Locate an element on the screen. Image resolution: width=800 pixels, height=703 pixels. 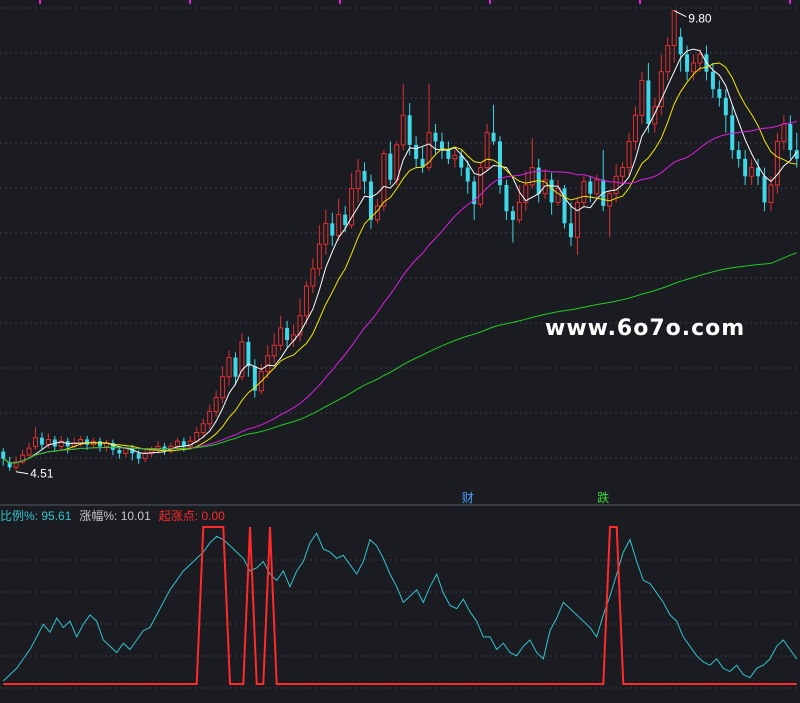
legend-ratio-label: 比例%: is located at coordinates (19, 516).